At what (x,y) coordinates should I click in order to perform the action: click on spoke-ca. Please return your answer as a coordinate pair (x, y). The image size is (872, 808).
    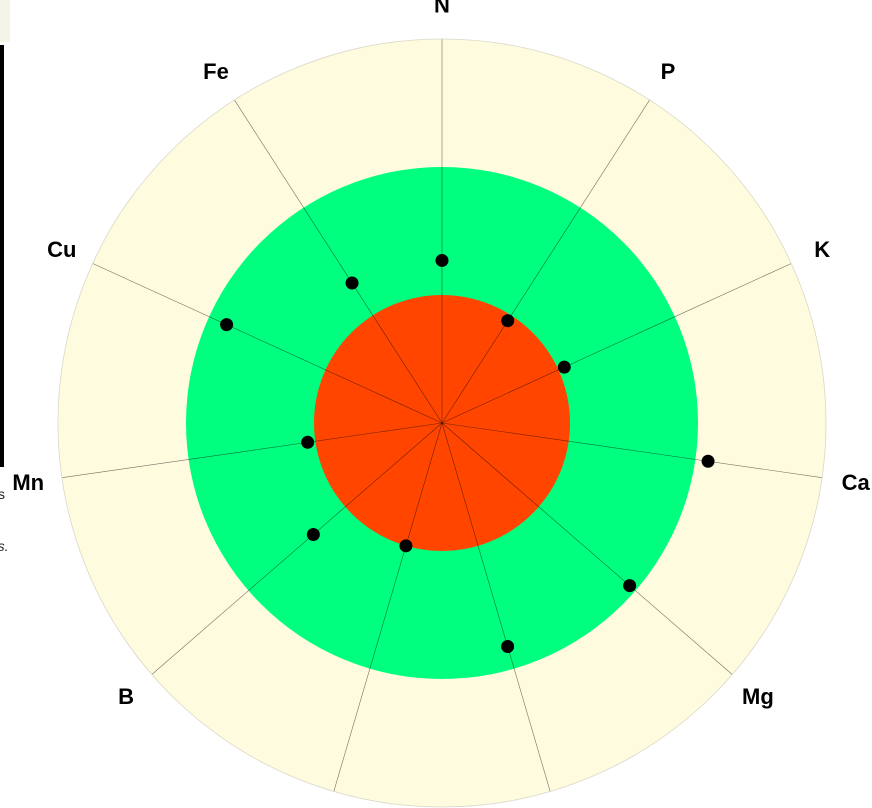
    Looking at the image, I should click on (632, 450).